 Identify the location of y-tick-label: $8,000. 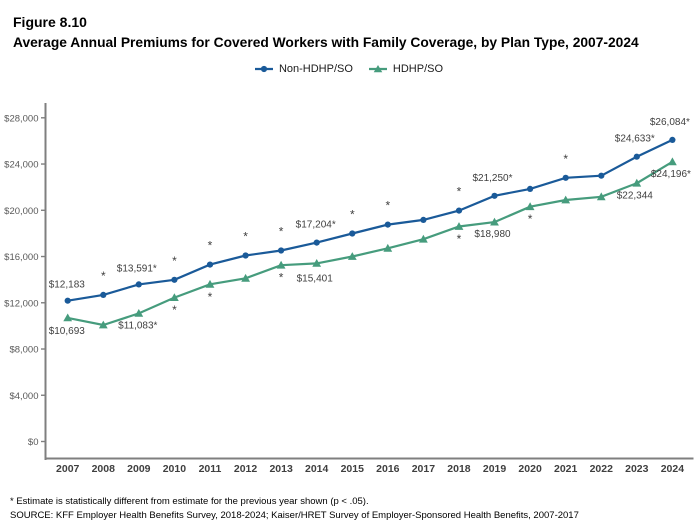
(23, 350).